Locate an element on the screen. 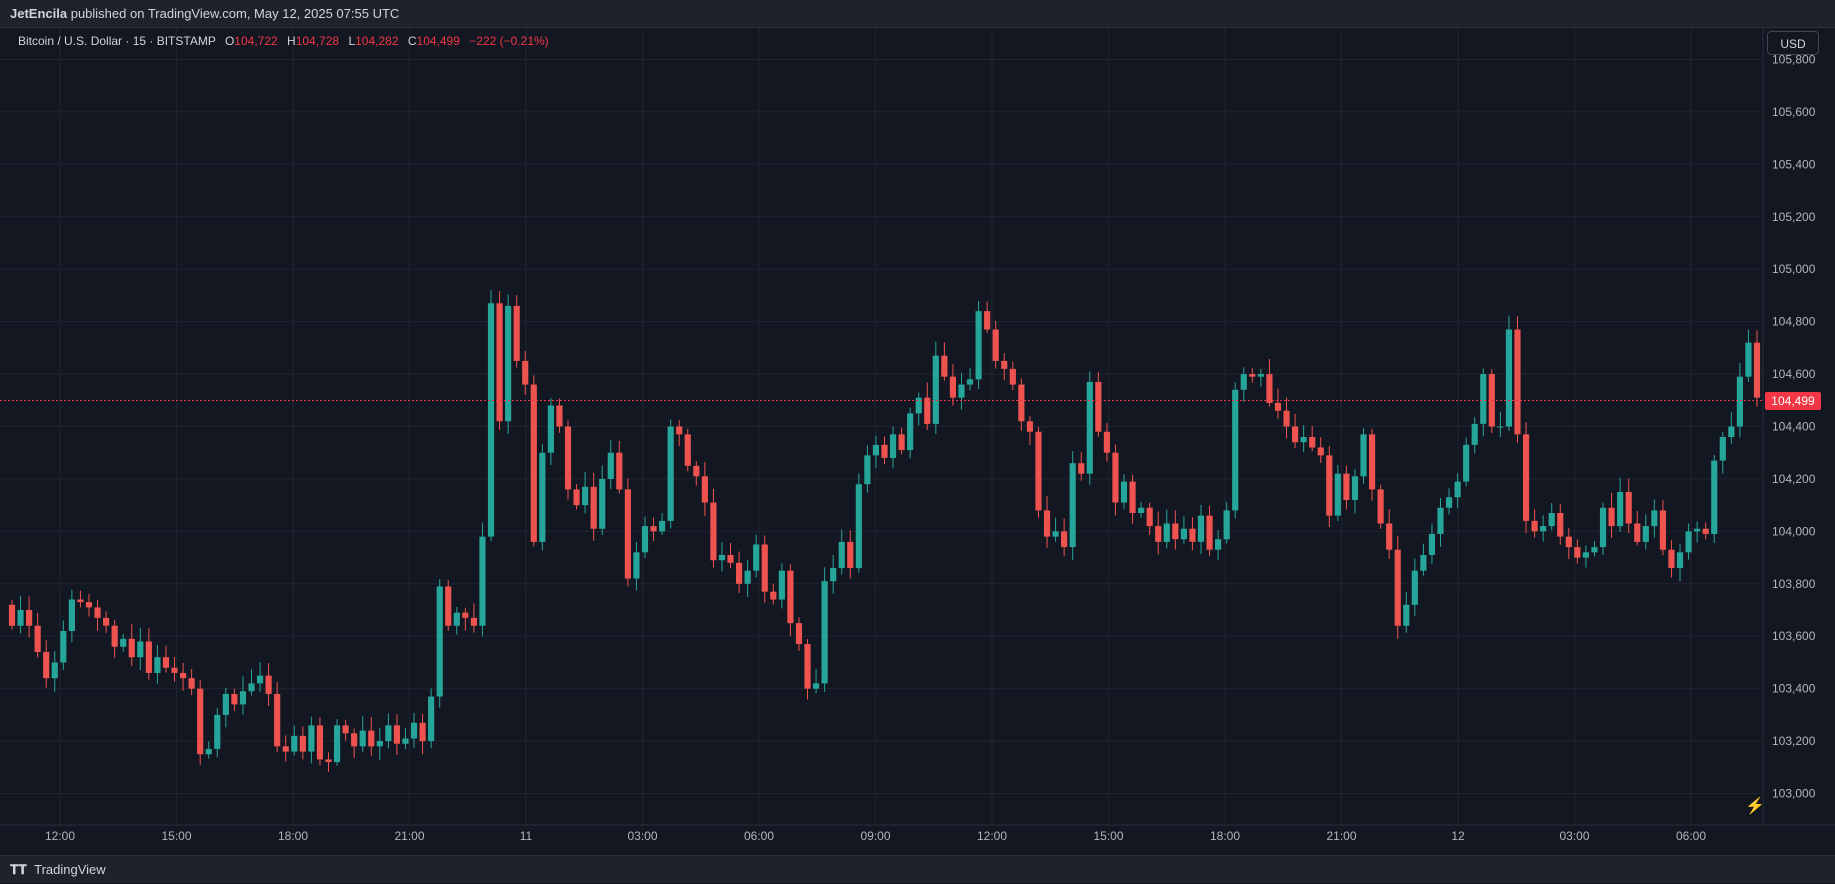  footer-bar: 𝐓𝐓 TradingView is located at coordinates (917, 869).